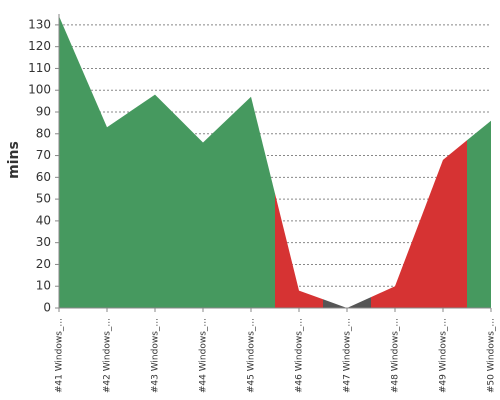 Image resolution: width=500 pixels, height=400 pixels. Describe the element at coordinates (43, 199) in the screenshot. I see `y-tick-label: 50` at that location.